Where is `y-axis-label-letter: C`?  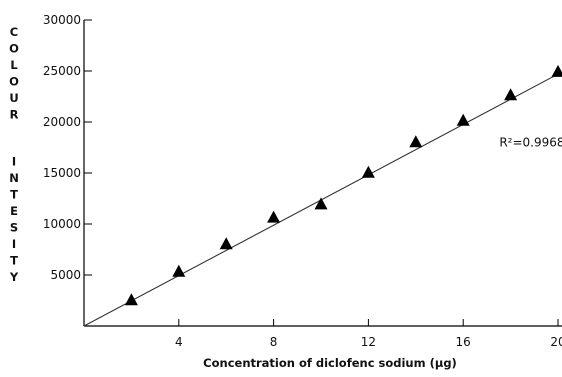 y-axis-label-letter: C is located at coordinates (14, 32).